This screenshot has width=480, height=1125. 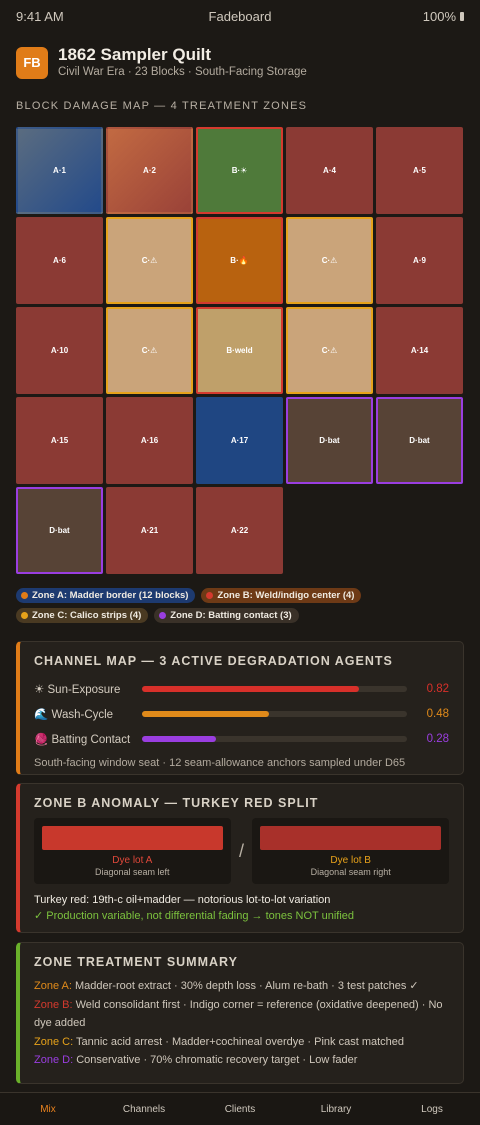 I want to click on tab-channels: Channels, so click(x=144, y=1109).